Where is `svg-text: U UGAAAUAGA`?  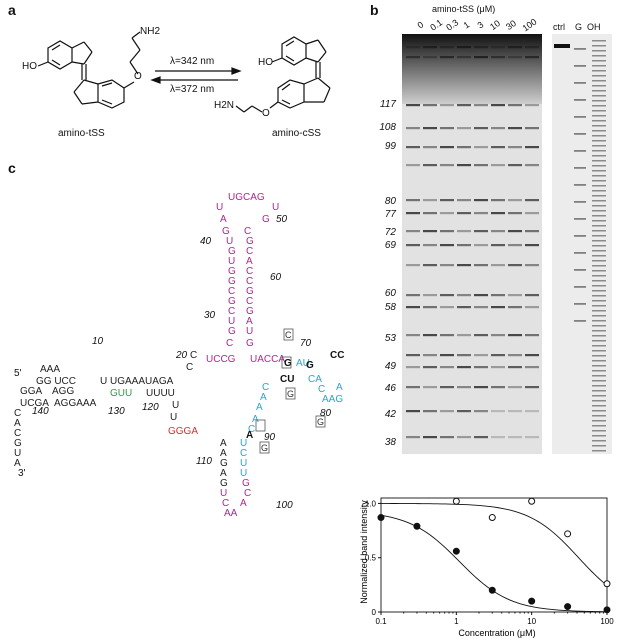 svg-text: U UGAAAUAGA is located at coordinates (137, 381).